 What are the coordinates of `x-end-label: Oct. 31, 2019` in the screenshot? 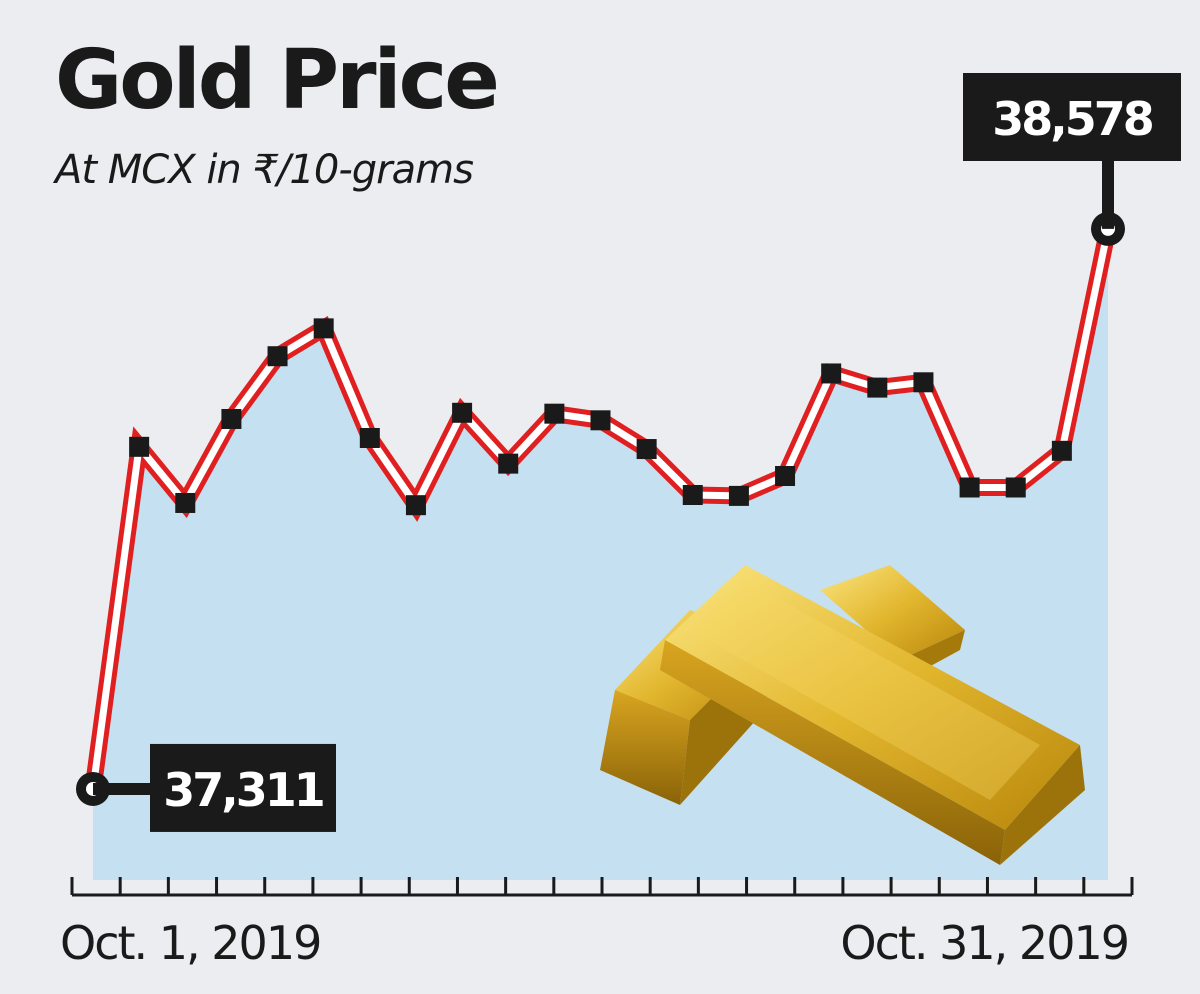 It's located at (985, 943).